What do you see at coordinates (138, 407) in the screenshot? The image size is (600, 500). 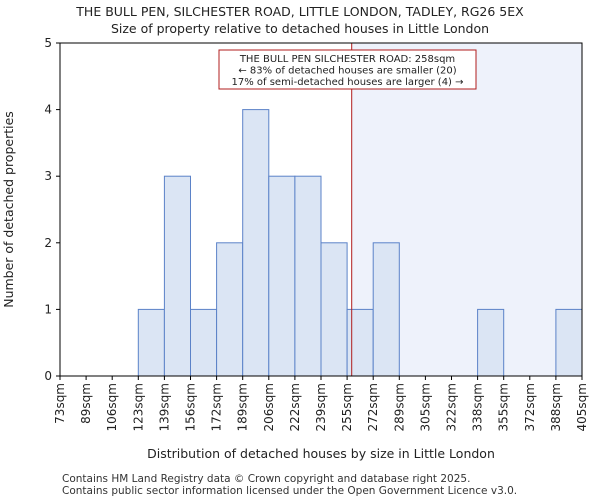 I see `x-tick-label: 123sqm` at bounding box center [138, 407].